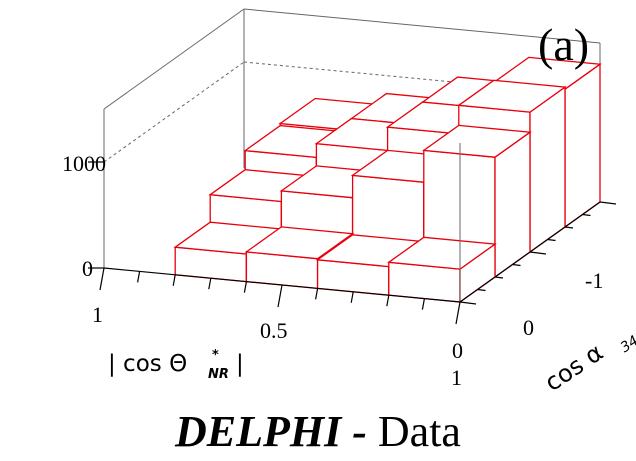  Describe the element at coordinates (174, 59) in the screenshot. I see `box-edge-top-back` at that location.